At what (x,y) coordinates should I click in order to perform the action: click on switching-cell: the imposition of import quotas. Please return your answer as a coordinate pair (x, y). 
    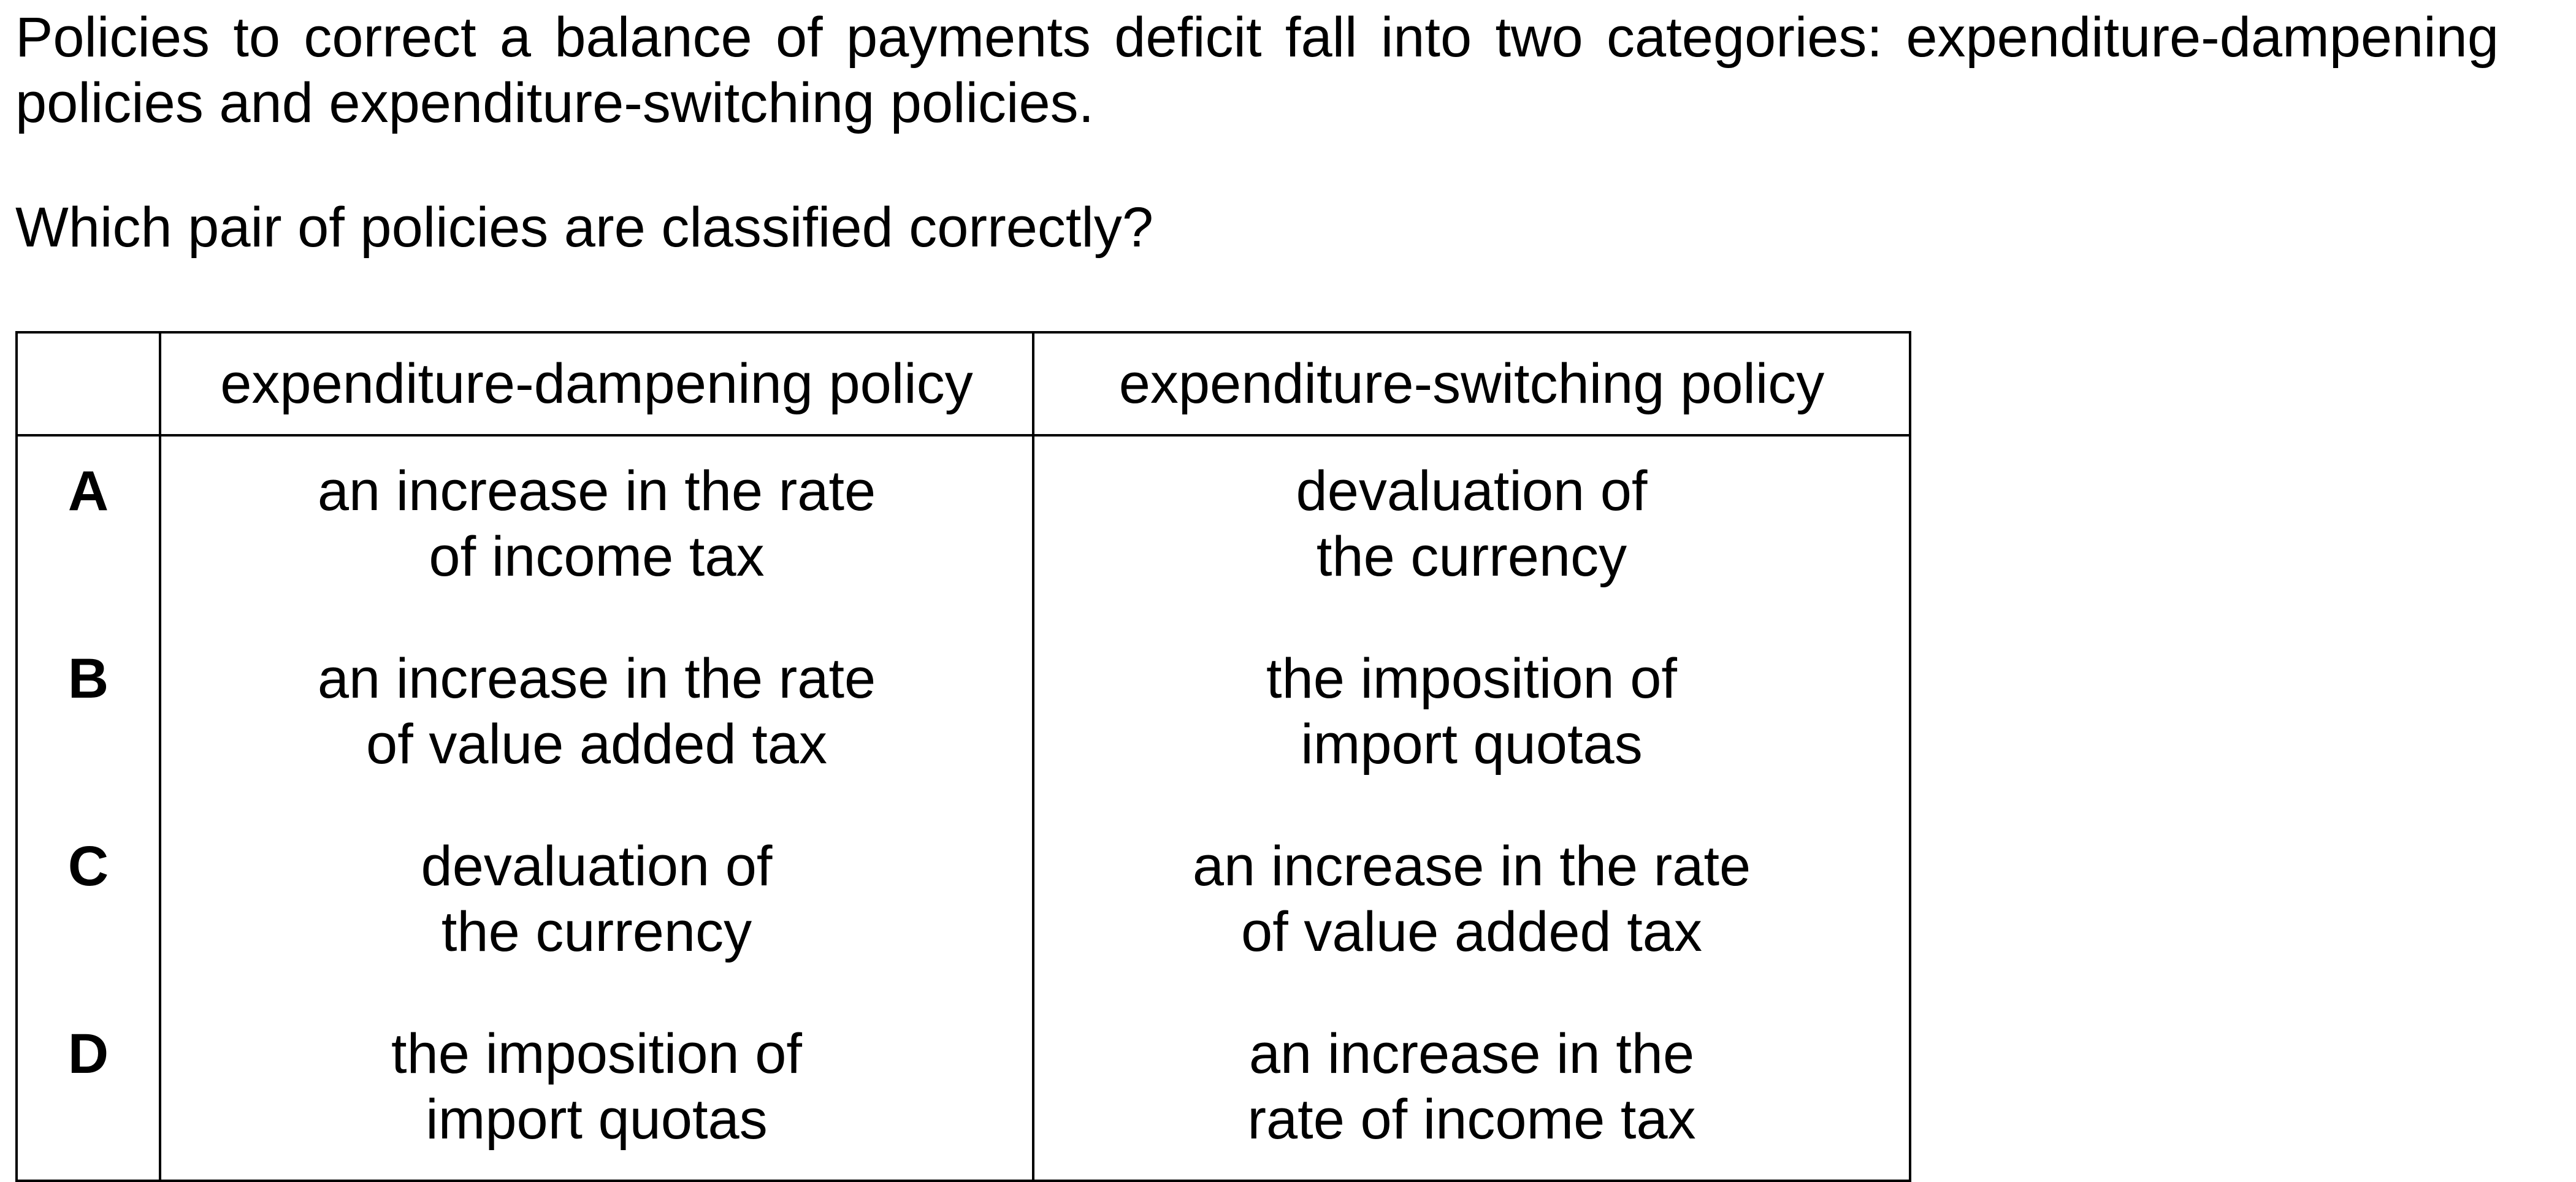
    Looking at the image, I should click on (1471, 728).